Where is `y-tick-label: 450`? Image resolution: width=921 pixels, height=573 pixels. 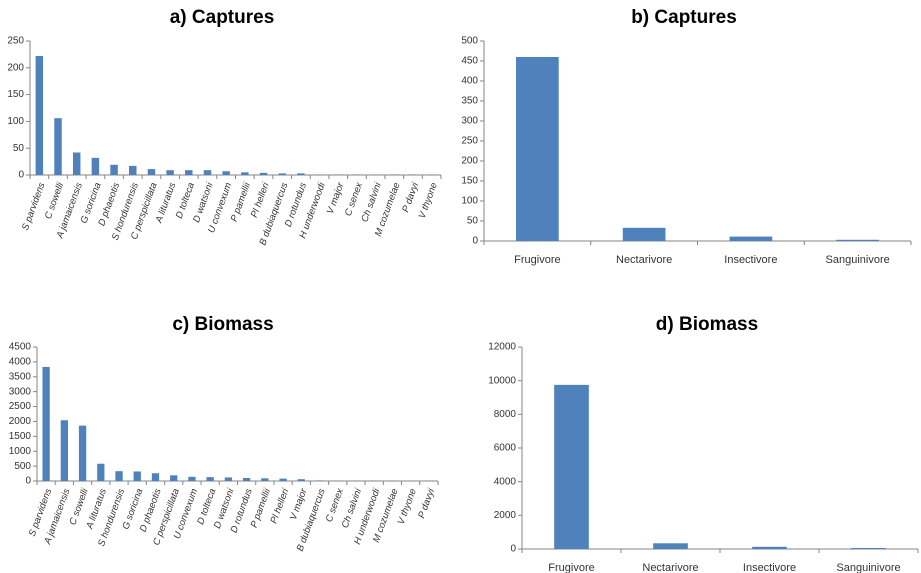
y-tick-label: 450 is located at coordinates (469, 61).